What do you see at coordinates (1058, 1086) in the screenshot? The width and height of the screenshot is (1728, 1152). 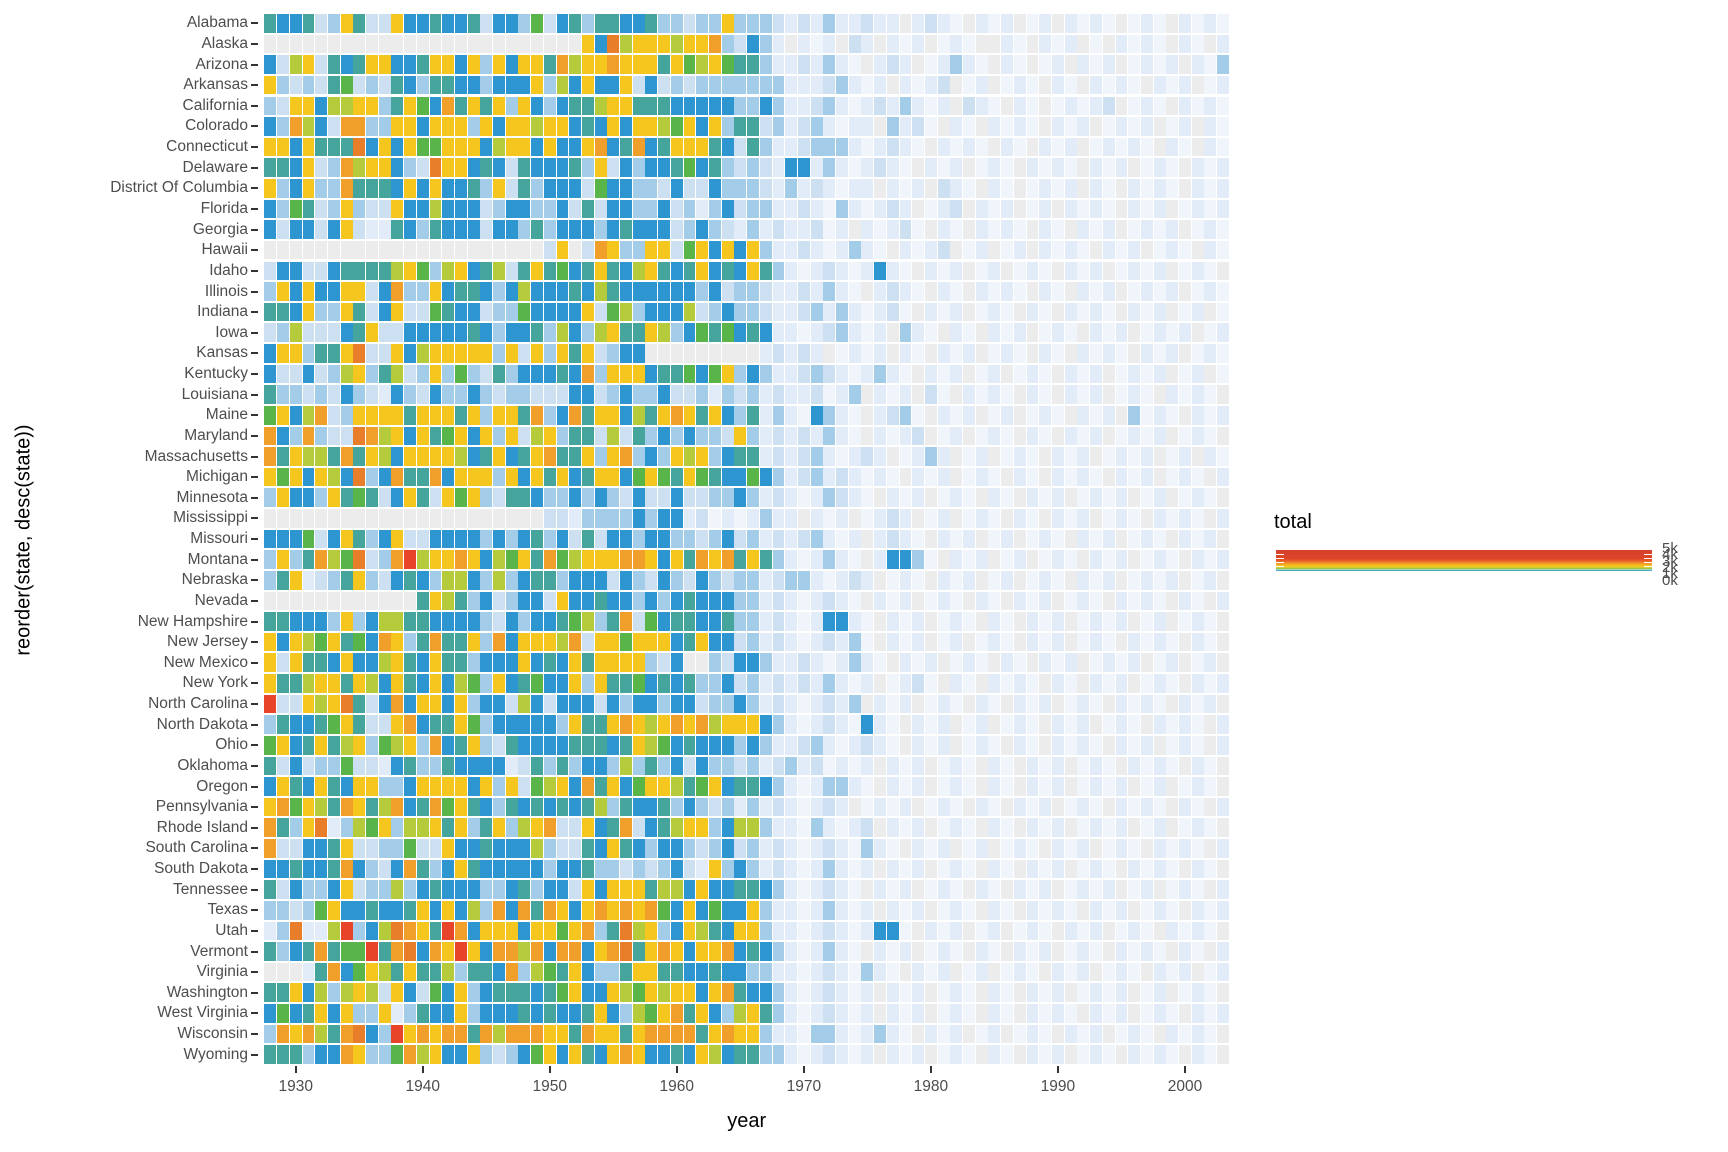 I see `x-axis-label: 1990` at bounding box center [1058, 1086].